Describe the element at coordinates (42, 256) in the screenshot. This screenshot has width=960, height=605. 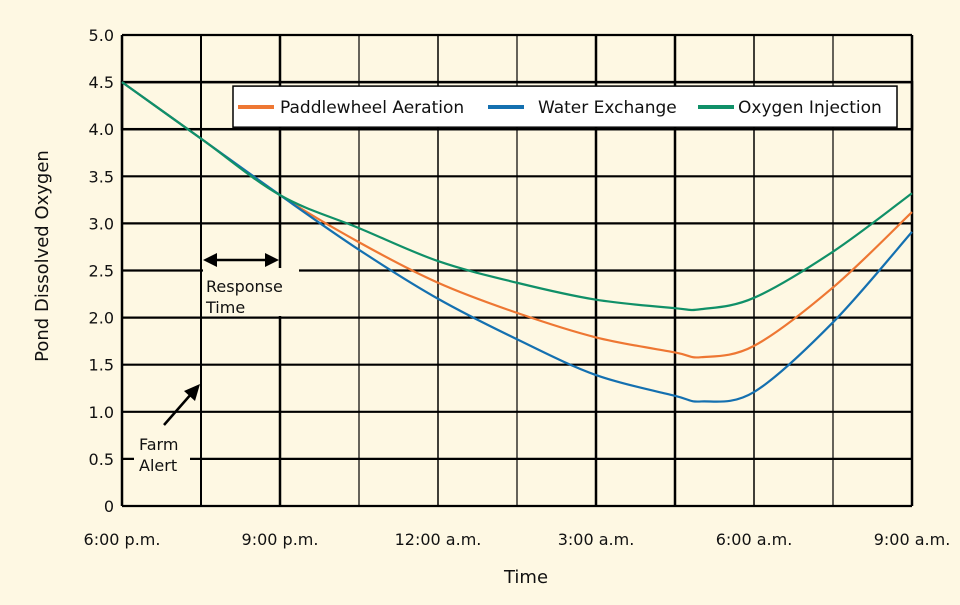
I see `y-axis-label: Pond Dissolved Oxygen` at that location.